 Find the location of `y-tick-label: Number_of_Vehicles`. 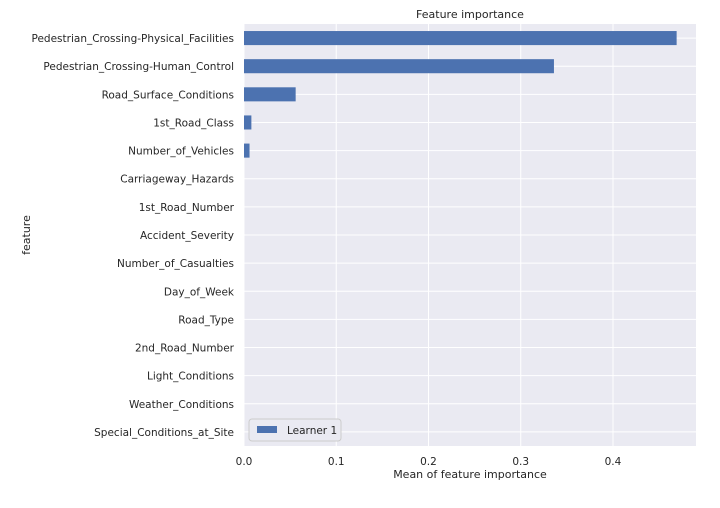

y-tick-label: Number_of_Vehicles is located at coordinates (181, 152).